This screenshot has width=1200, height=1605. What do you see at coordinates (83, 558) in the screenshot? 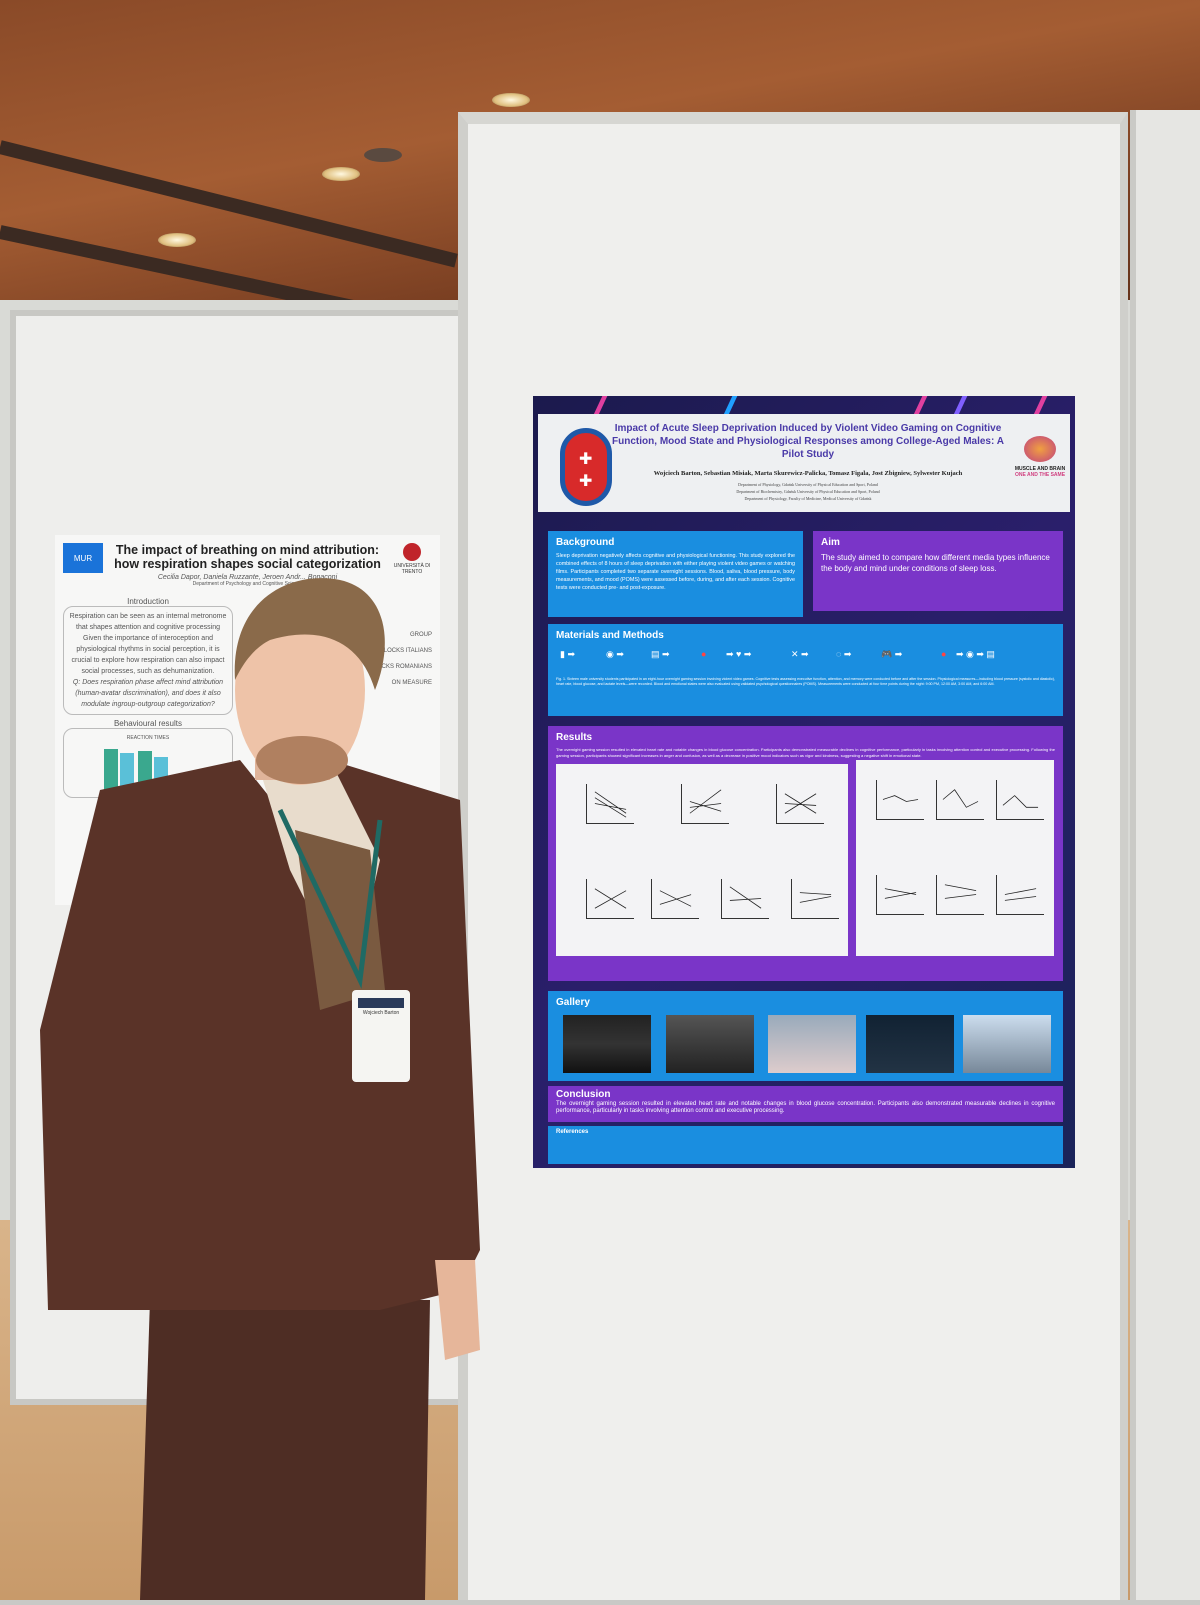
I see `mur-logo: MUR` at bounding box center [83, 558].